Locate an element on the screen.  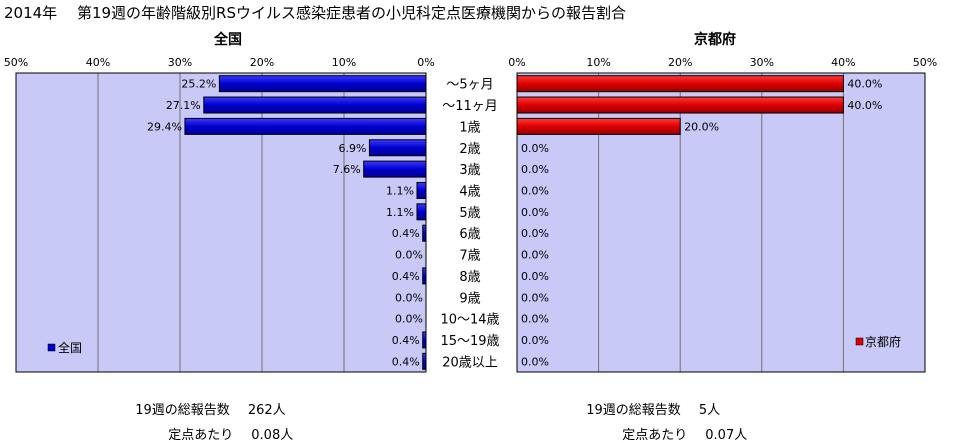
category-label: 8歳 is located at coordinates (469, 277).